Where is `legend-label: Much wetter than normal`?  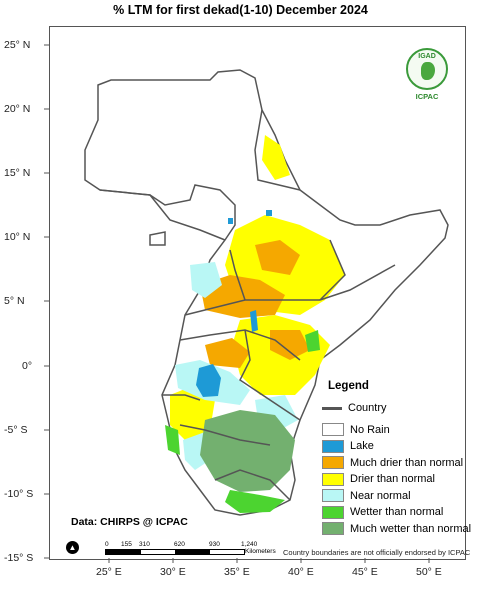 legend-label: Much wetter than normal is located at coordinates (411, 528).